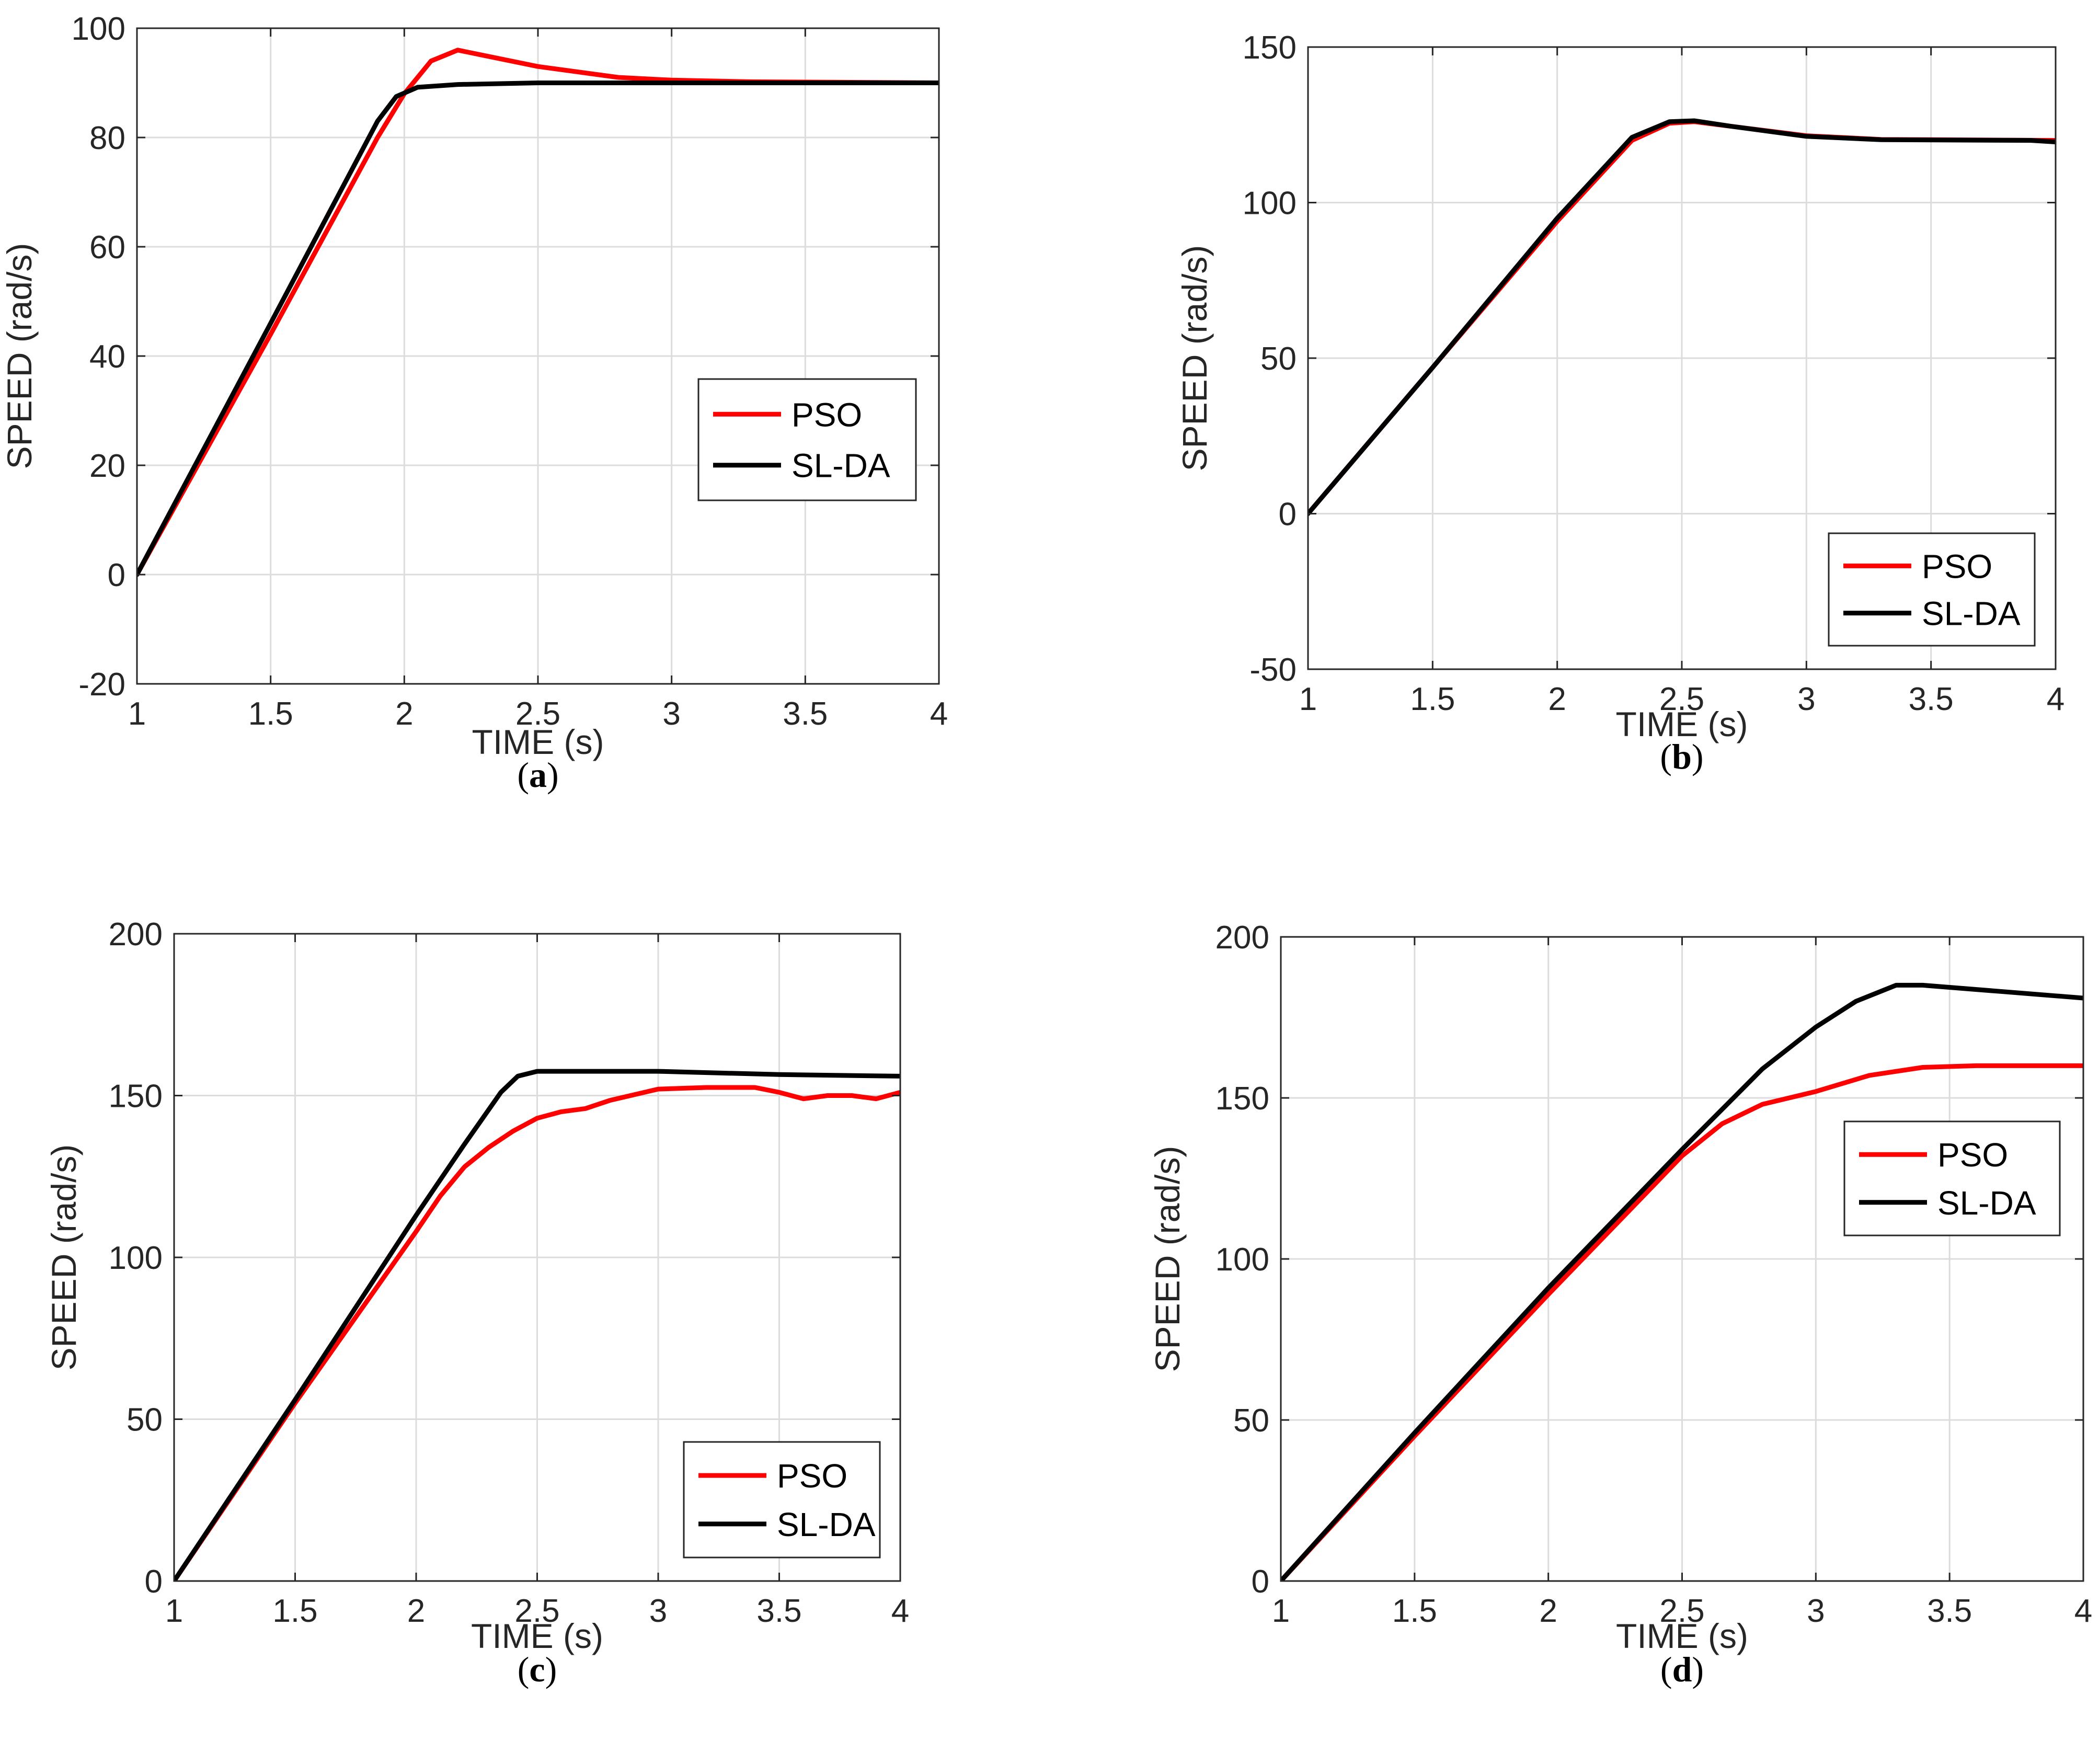 This screenshot has height=1764, width=2099. I want to click on y-tick-label: -50, so click(1273, 670).